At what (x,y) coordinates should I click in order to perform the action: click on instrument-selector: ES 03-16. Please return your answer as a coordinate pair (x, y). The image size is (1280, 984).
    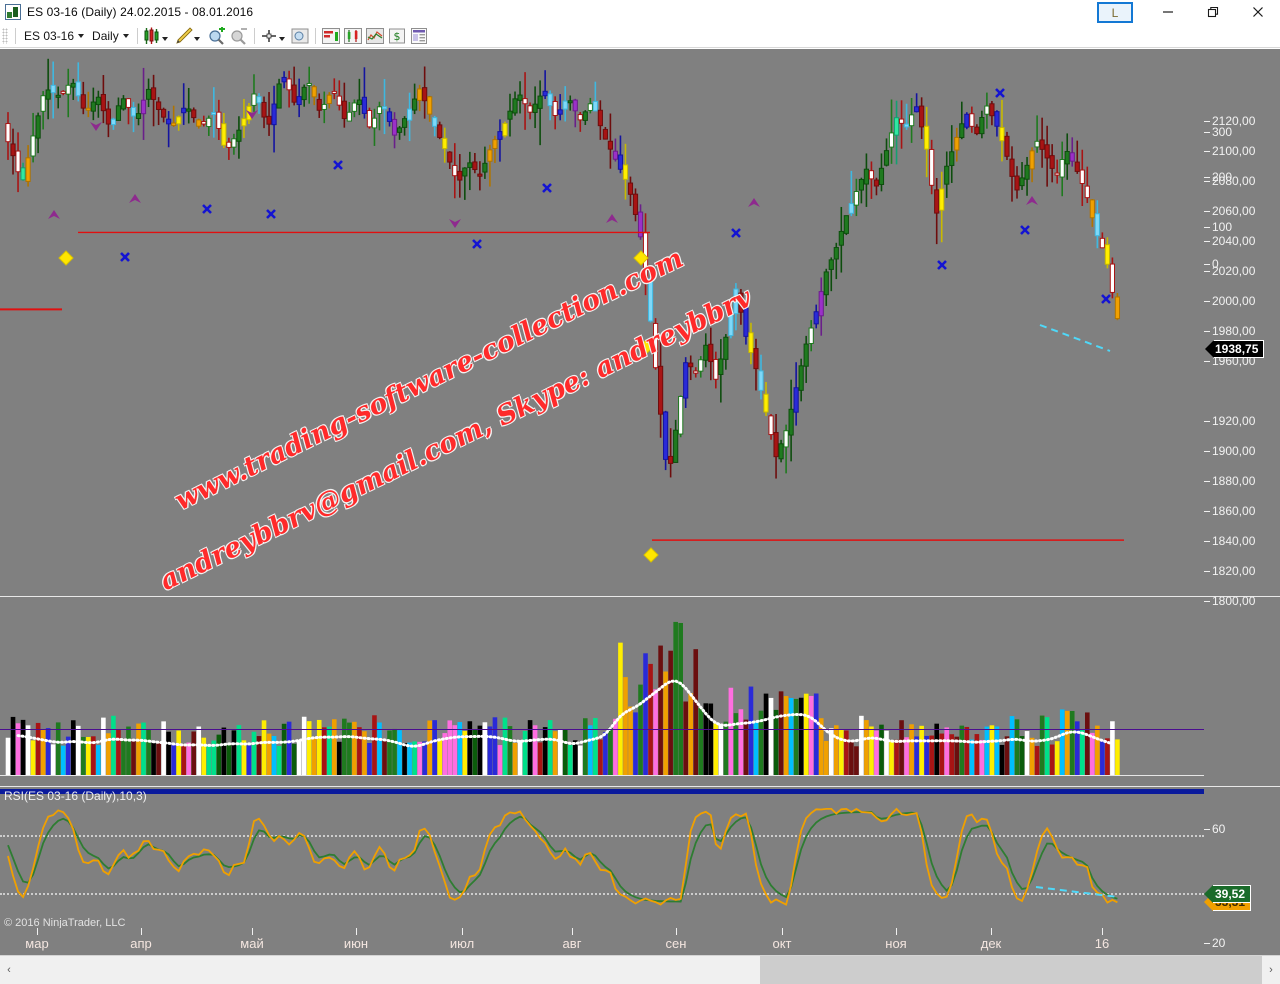
    Looking at the image, I should click on (54, 36).